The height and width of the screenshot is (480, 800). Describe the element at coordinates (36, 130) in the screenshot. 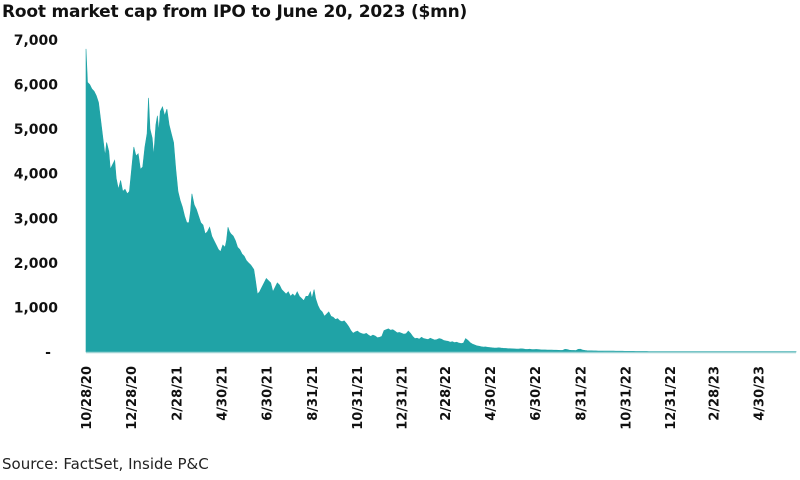

I see `y-tick-label: 5,000` at that location.